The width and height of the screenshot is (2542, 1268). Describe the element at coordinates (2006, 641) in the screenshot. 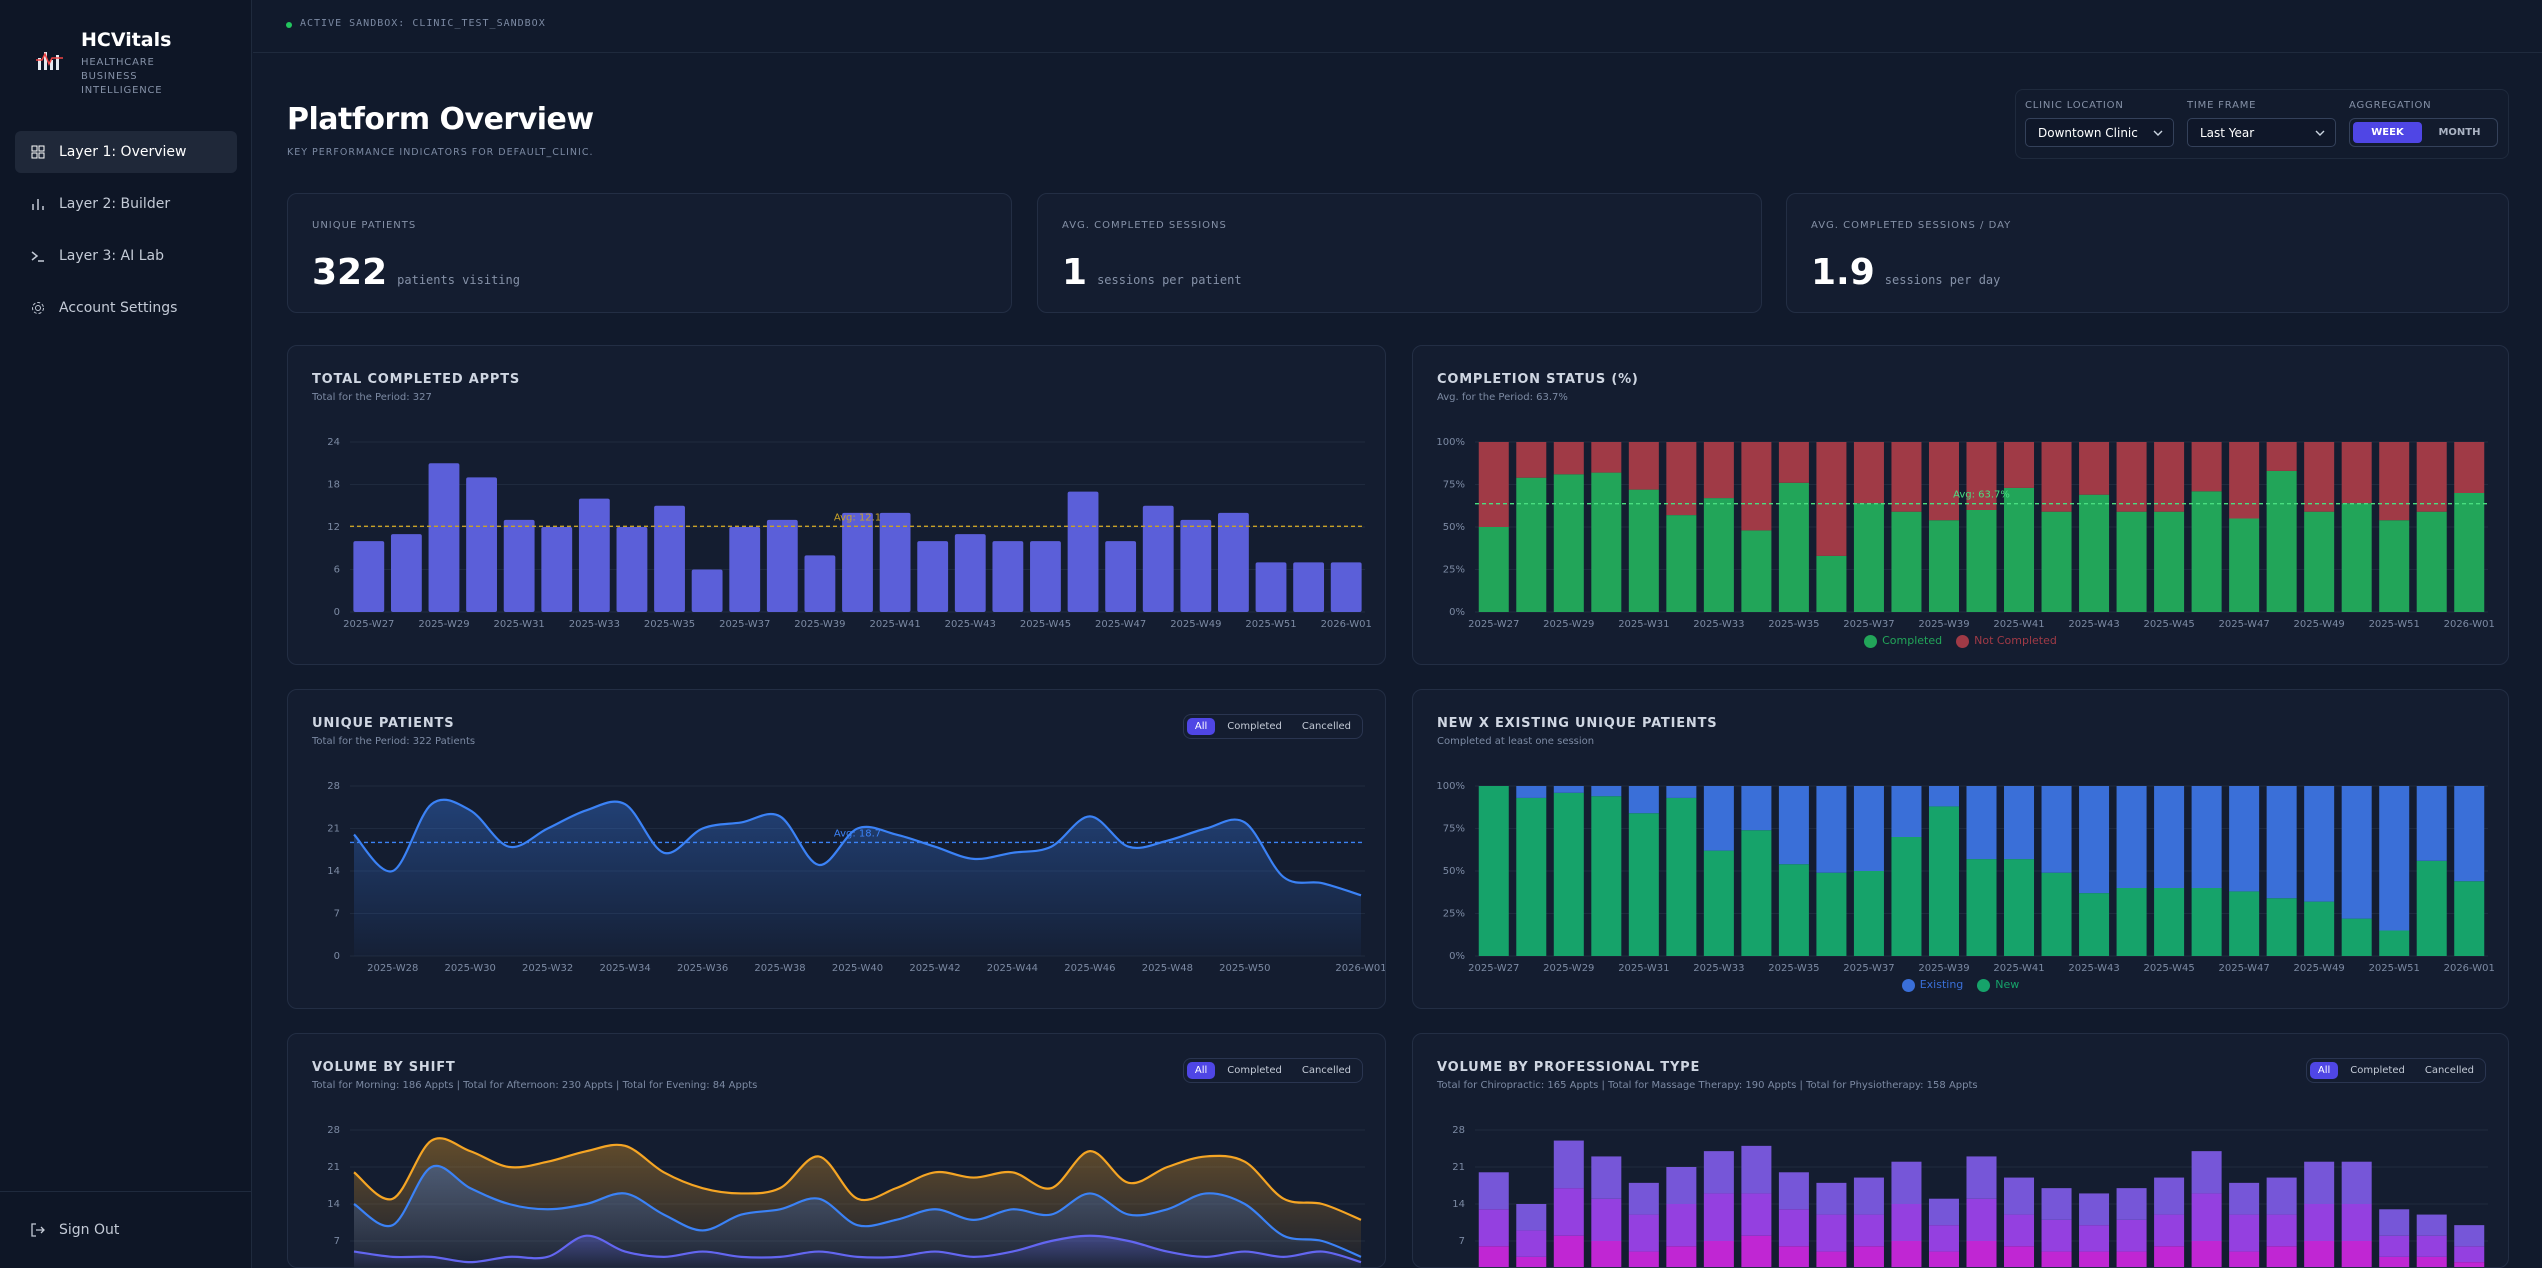

I see `legend-item: Not Completed` at that location.